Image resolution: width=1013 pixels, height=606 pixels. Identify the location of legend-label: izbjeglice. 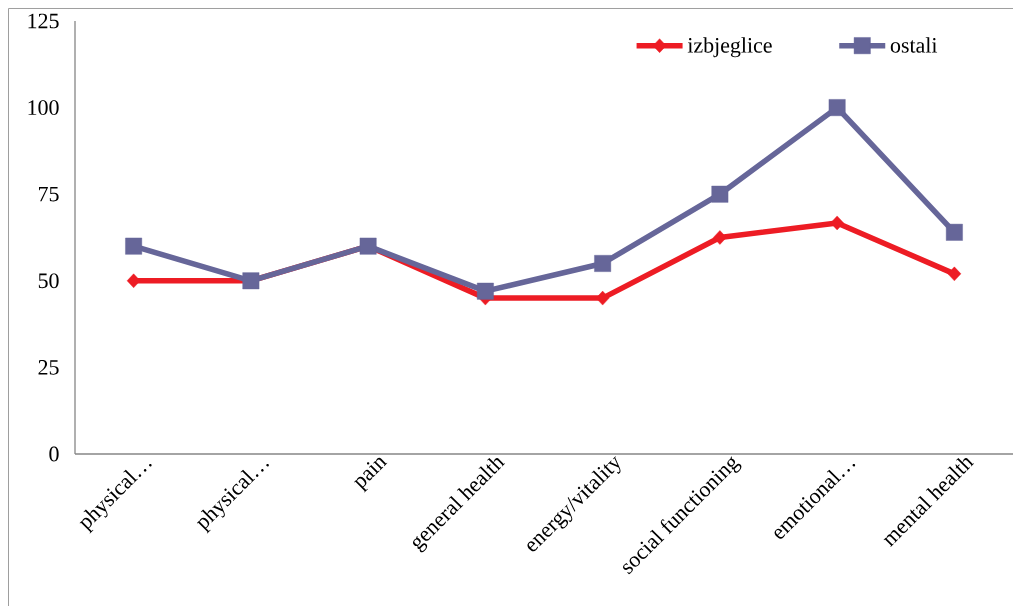
(729, 47).